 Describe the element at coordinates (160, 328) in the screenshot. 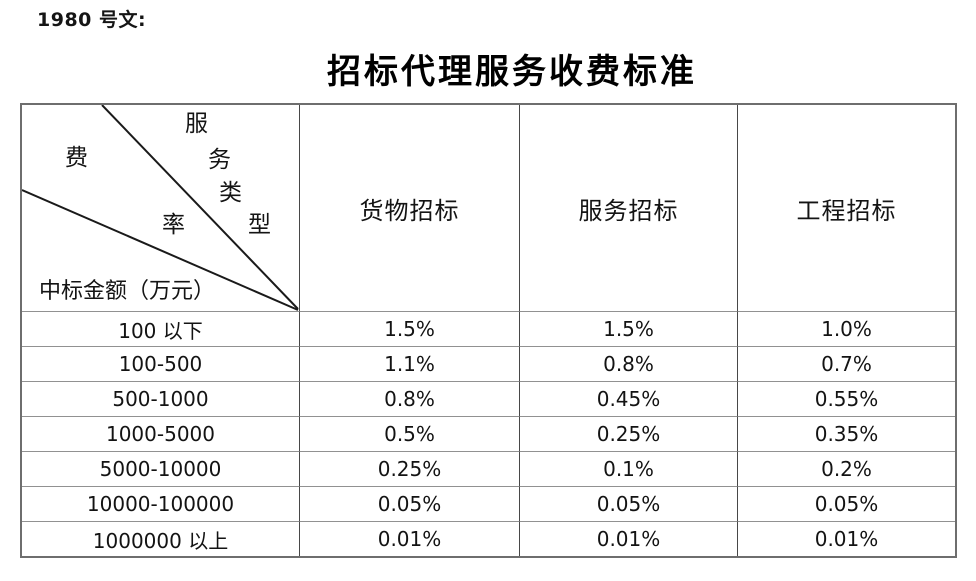

I see `row-amount-label: 100 以下` at that location.